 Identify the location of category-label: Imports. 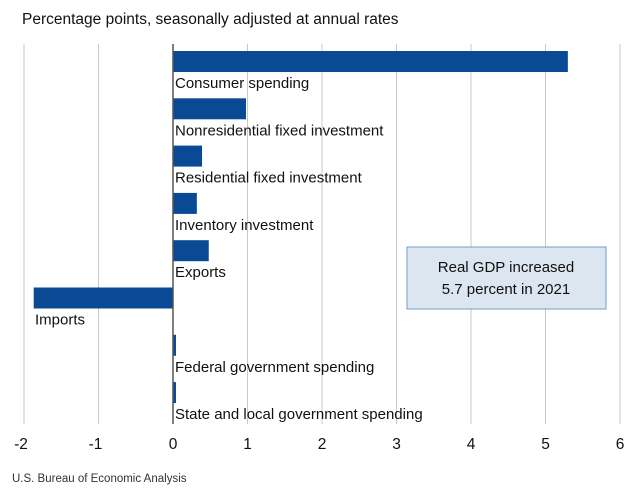
(60, 320).